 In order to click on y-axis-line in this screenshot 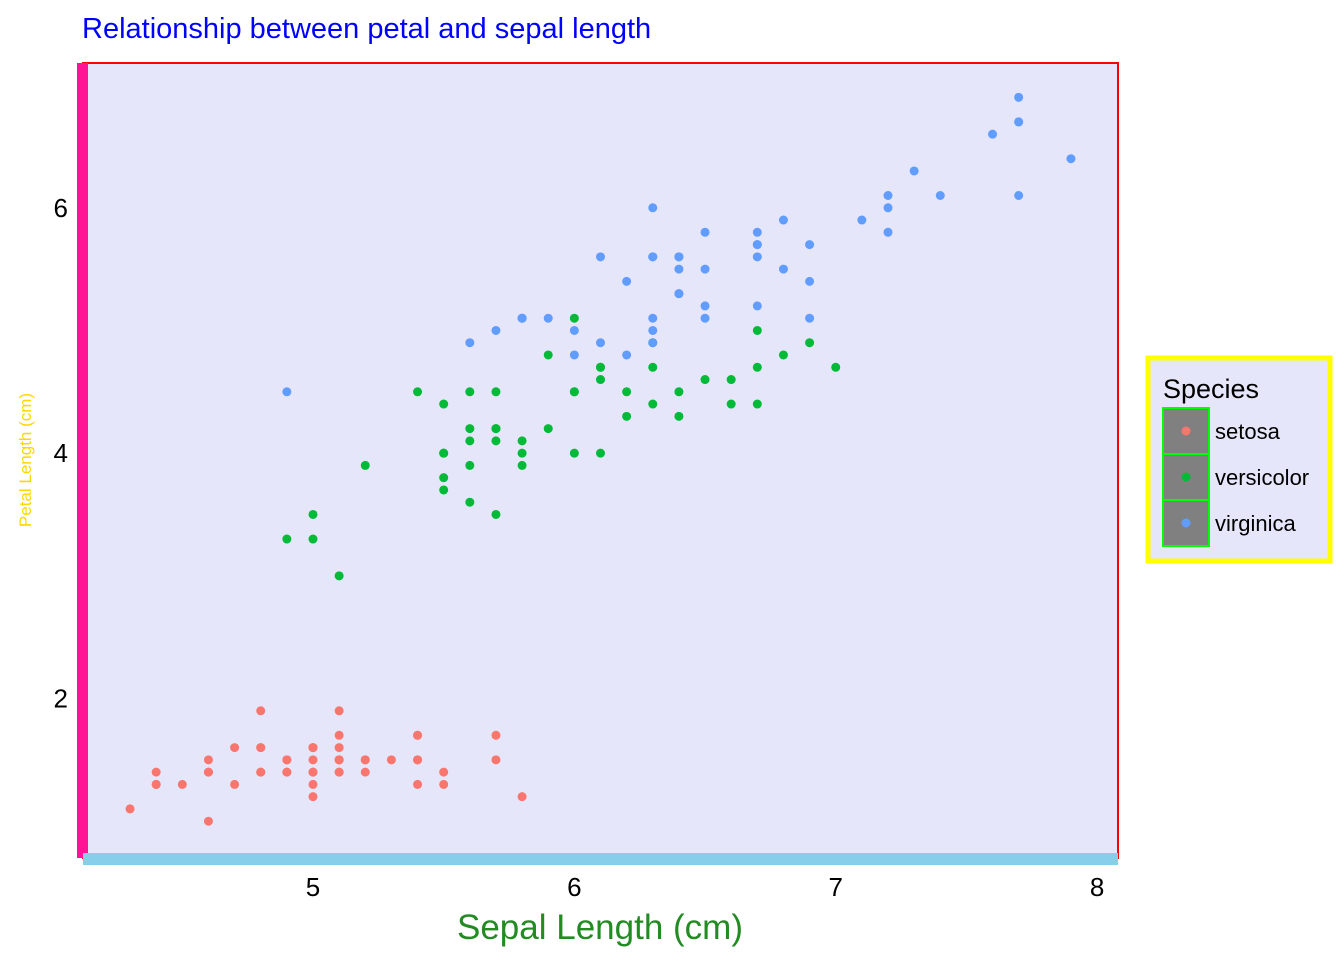, I will do `click(82, 460)`.